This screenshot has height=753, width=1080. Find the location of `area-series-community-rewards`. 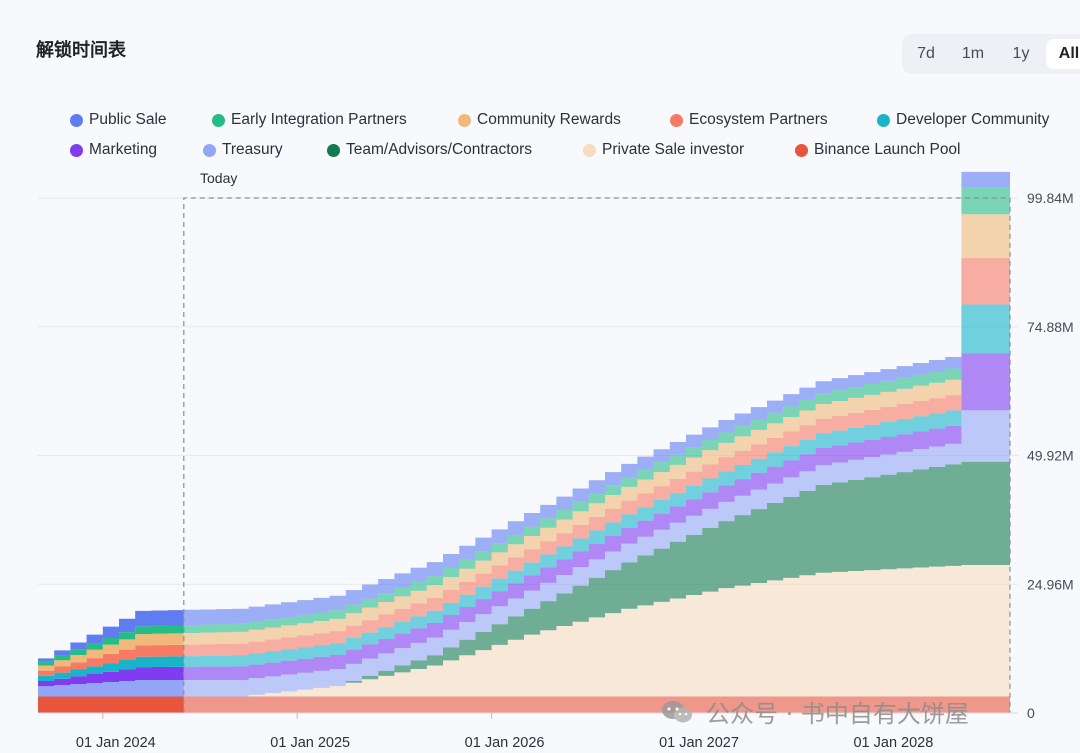

area-series-community-rewards is located at coordinates (111, 651).